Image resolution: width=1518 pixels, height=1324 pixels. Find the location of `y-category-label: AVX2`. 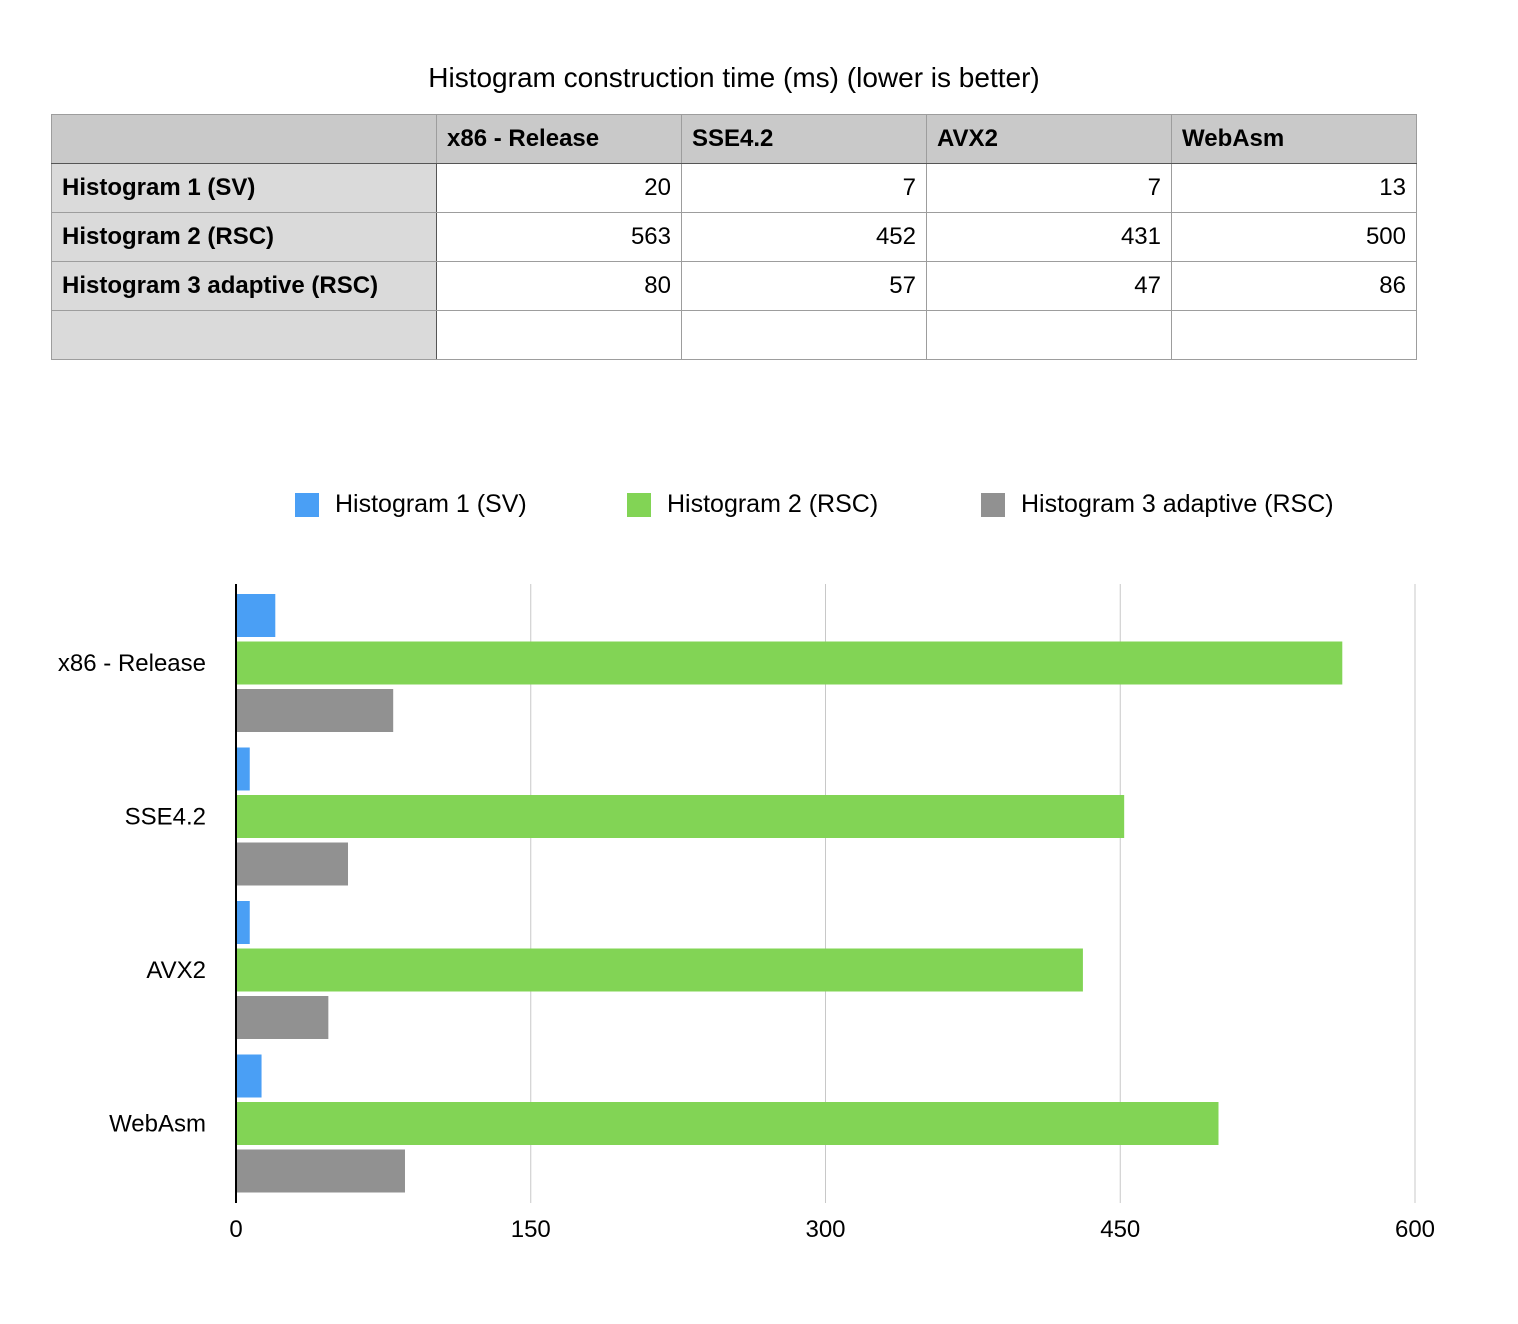

y-category-label: AVX2 is located at coordinates (176, 970).